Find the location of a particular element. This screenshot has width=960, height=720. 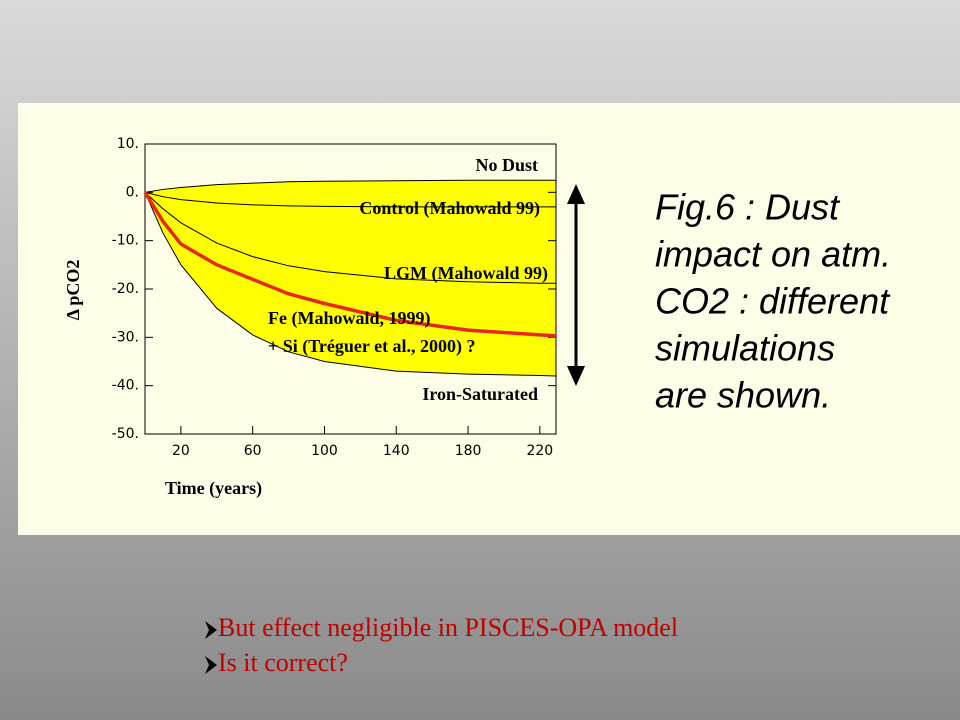

series-label: No Dust is located at coordinates (506, 165).